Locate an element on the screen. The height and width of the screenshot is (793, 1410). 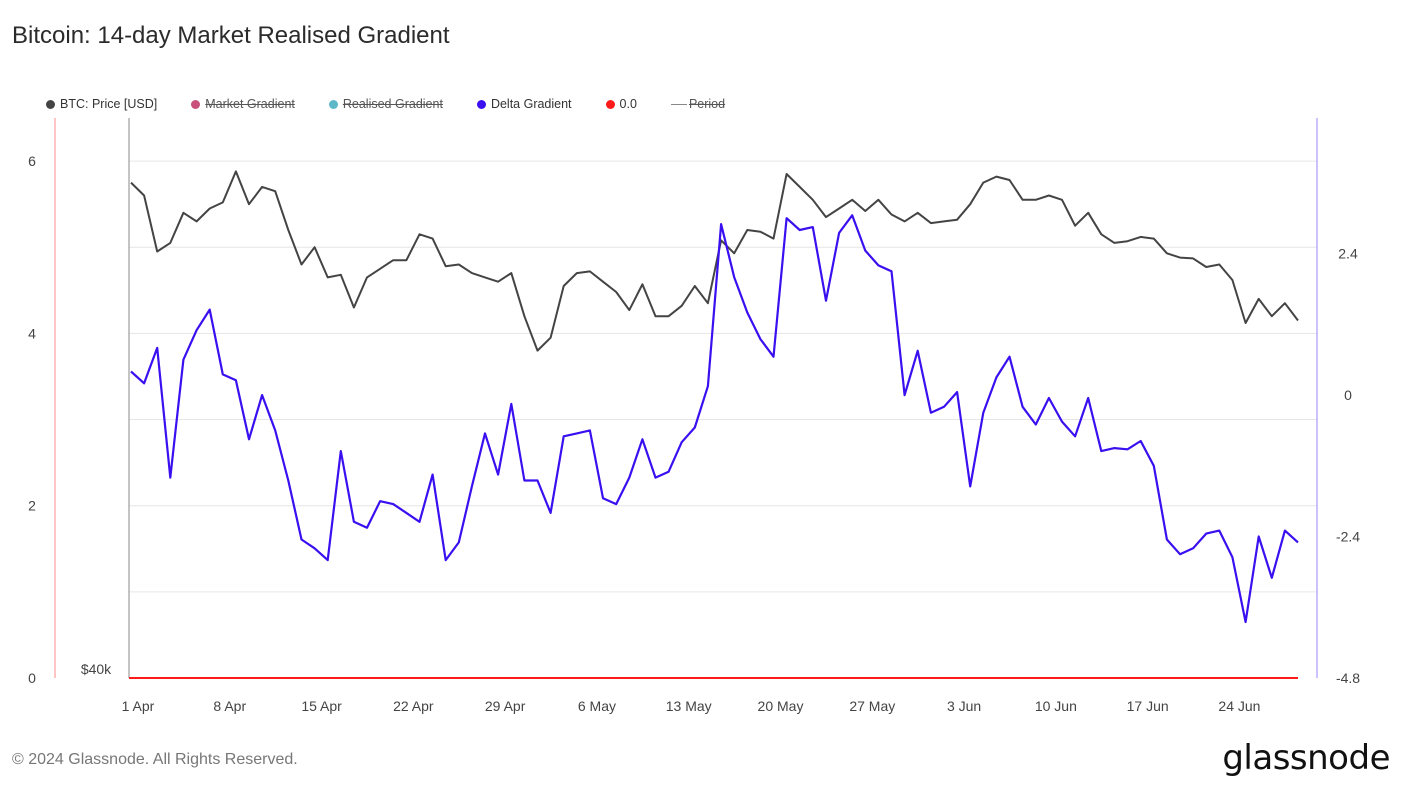
legend-item-1: Market Gradient is located at coordinates (243, 104).